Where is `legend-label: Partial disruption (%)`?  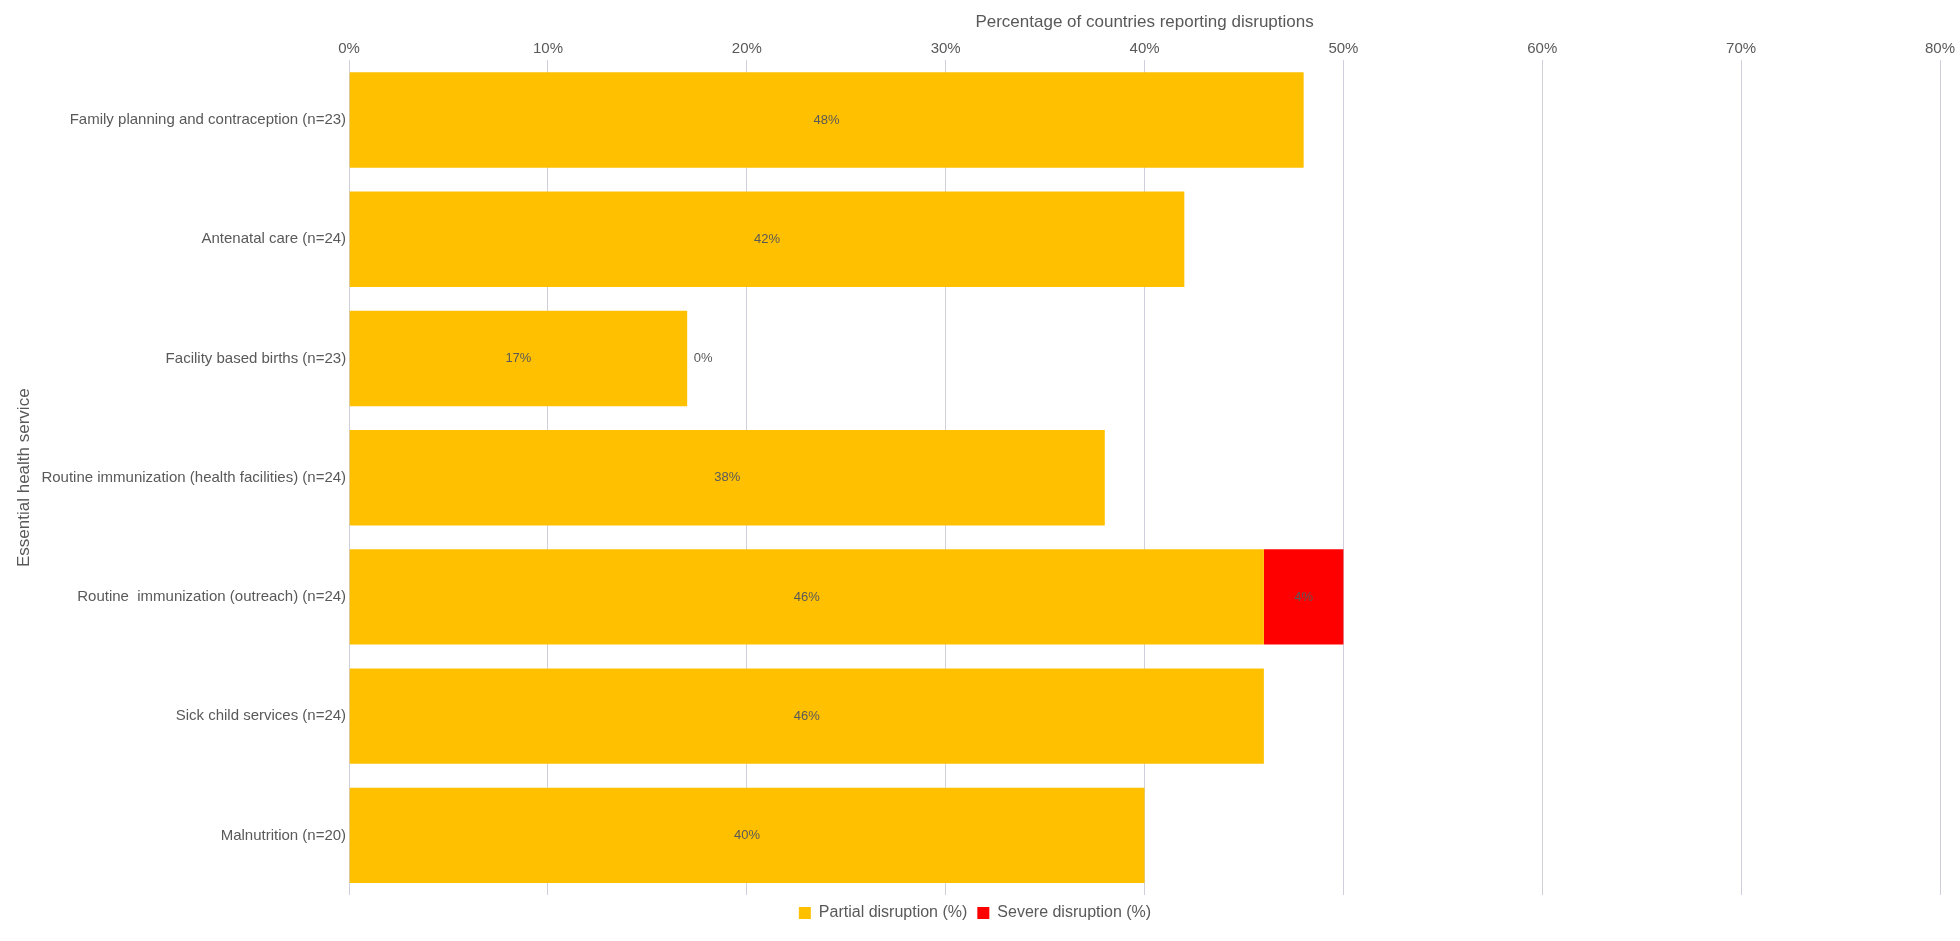 legend-label: Partial disruption (%) is located at coordinates (893, 912).